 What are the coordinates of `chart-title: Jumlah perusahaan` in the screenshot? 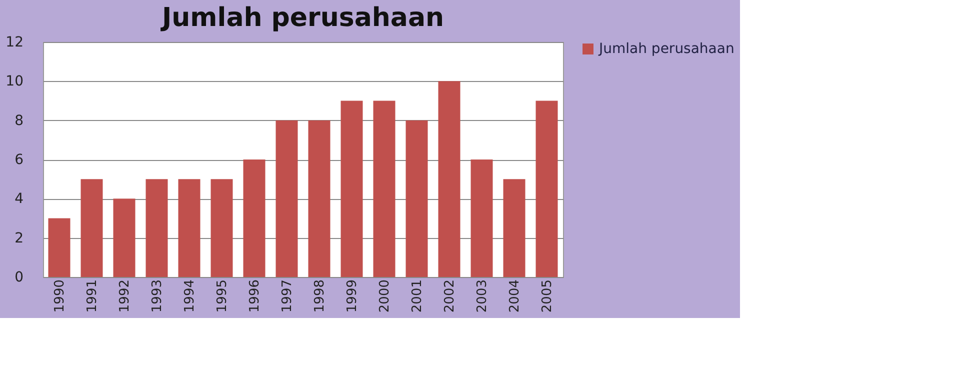 It's located at (302, 18).